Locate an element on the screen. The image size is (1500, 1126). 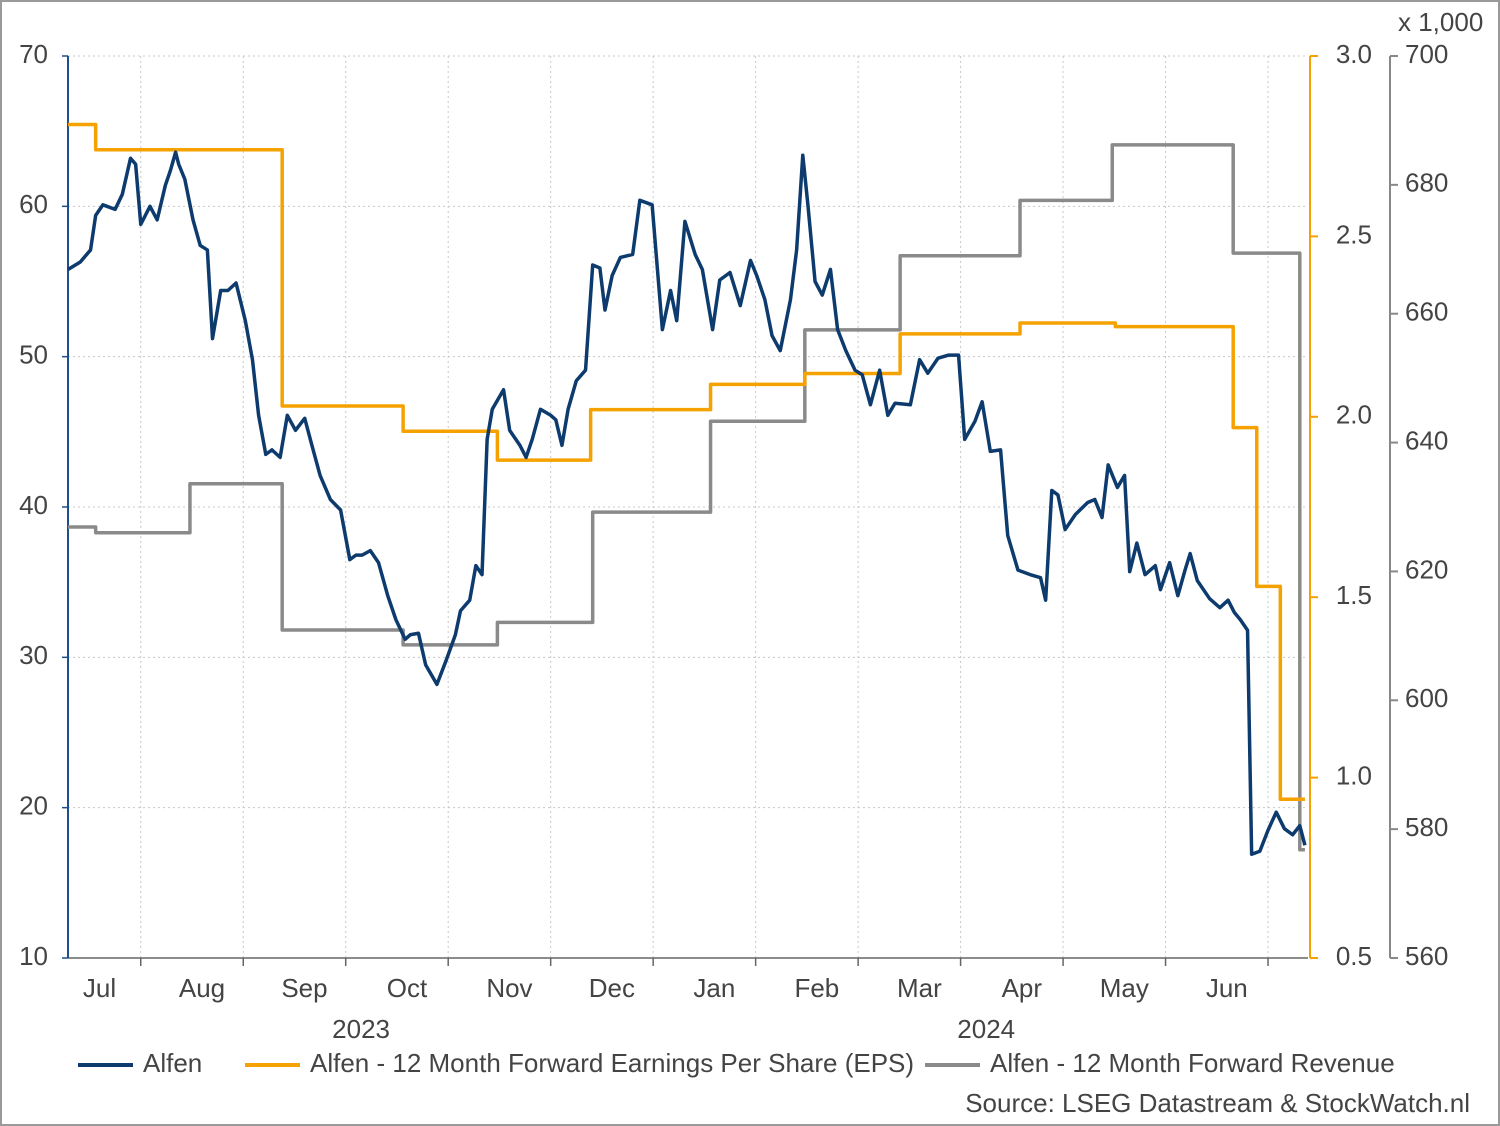
y3-unit-label: x 1,000 is located at coordinates (1440, 22).